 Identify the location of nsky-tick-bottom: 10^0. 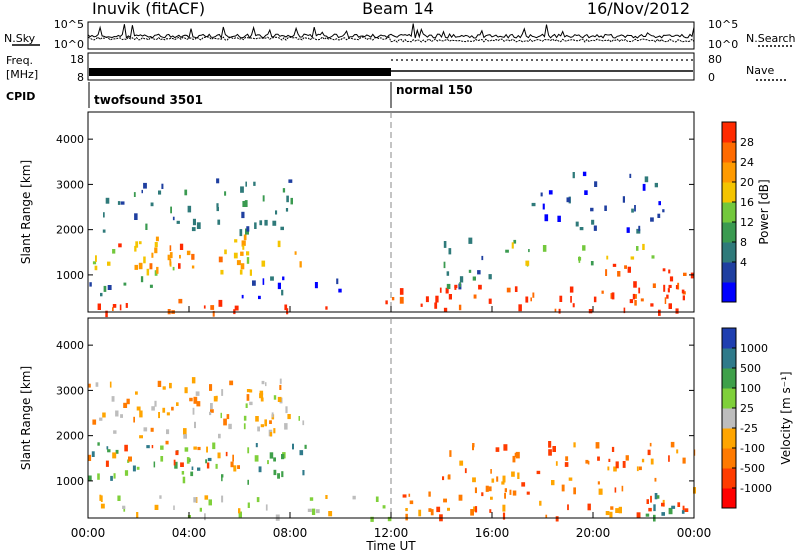
(69, 44).